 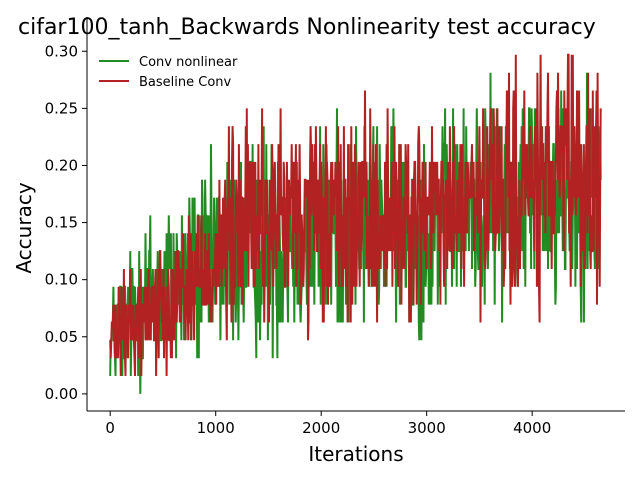 I want to click on x-tick-label: 3000, so click(x=427, y=428).